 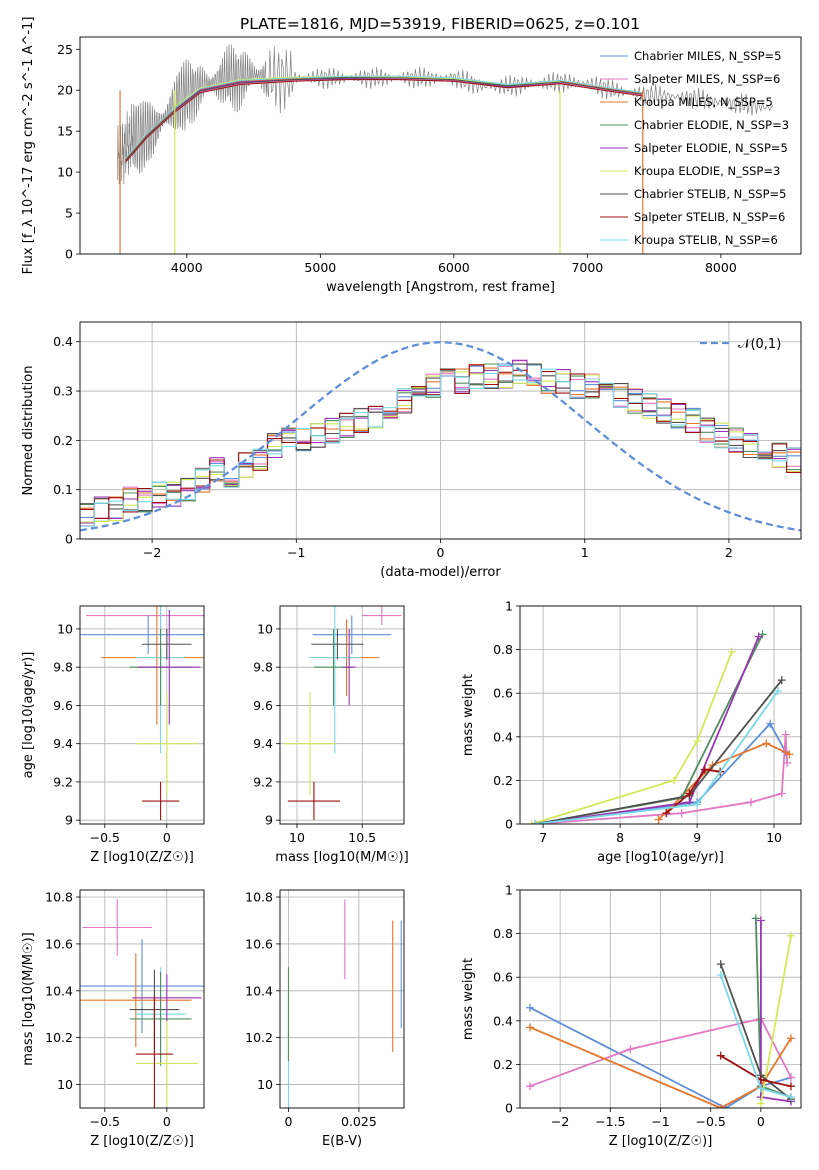 What do you see at coordinates (259, 897) in the screenshot?
I see `y-tick-label: 10.8` at bounding box center [259, 897].